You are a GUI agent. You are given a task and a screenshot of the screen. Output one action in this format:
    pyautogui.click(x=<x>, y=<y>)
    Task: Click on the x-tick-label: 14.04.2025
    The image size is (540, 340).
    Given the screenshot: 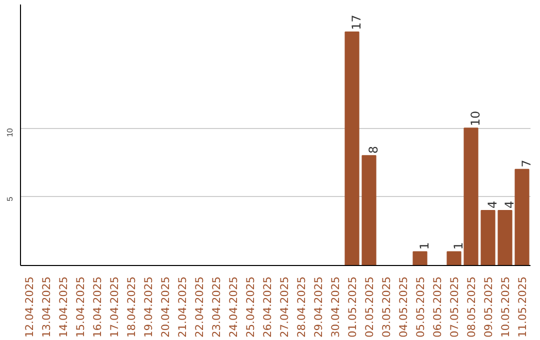 What is the action you would take?
    pyautogui.click(x=63, y=307)
    